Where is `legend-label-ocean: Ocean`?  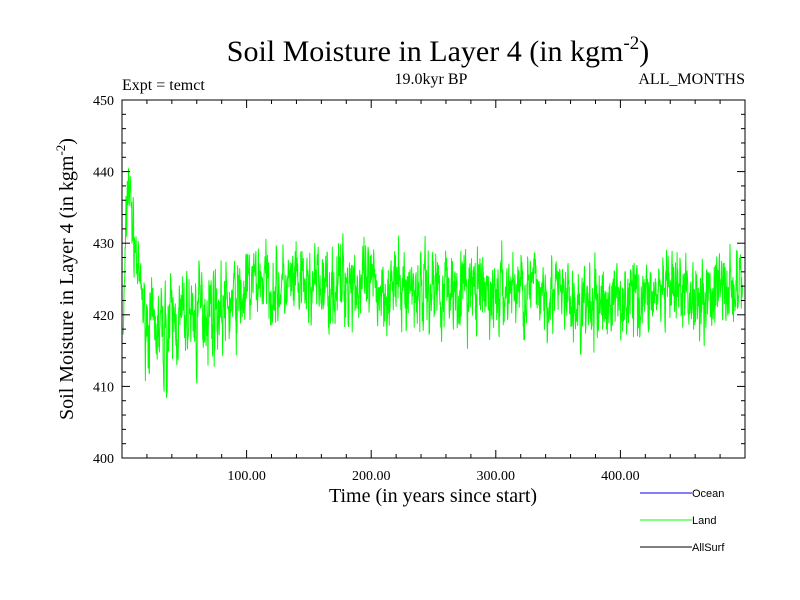 legend-label-ocean: Ocean is located at coordinates (708, 494).